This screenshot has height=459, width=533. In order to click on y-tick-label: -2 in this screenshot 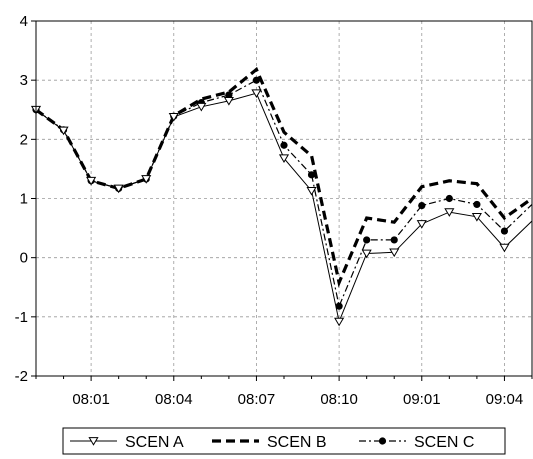, I will do `click(21, 376)`.